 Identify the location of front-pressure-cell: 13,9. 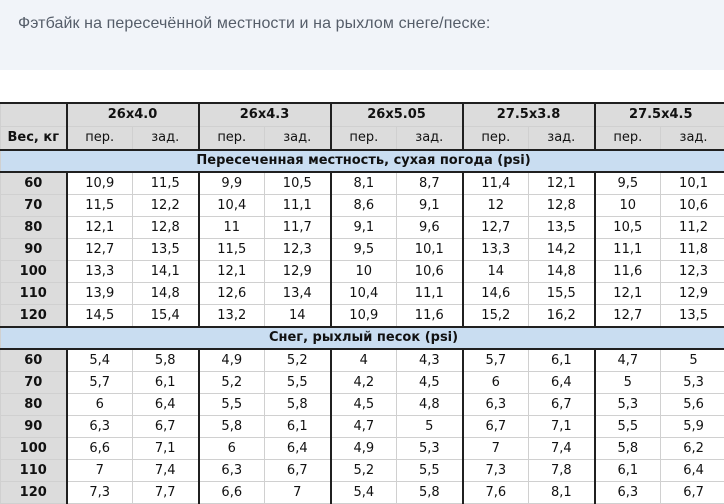
(100, 294).